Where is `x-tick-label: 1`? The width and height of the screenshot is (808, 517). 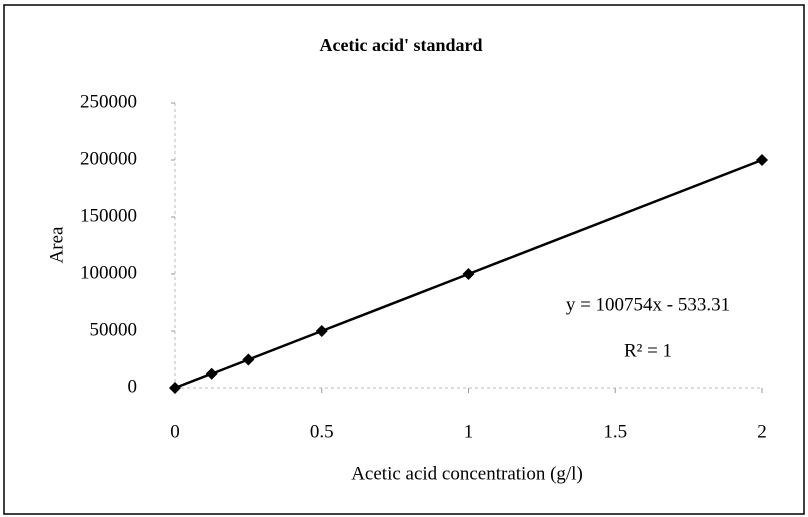 x-tick-label: 1 is located at coordinates (469, 431).